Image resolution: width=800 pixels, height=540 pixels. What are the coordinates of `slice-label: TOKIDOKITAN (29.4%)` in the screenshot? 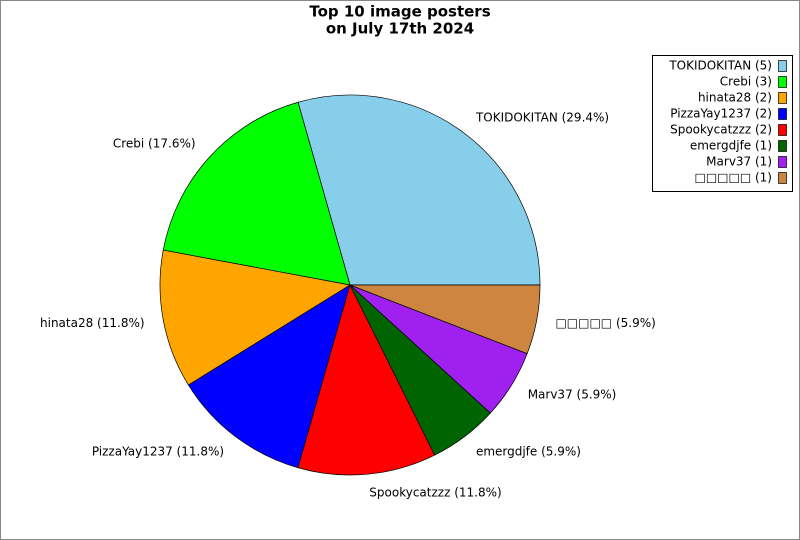 It's located at (542, 118).